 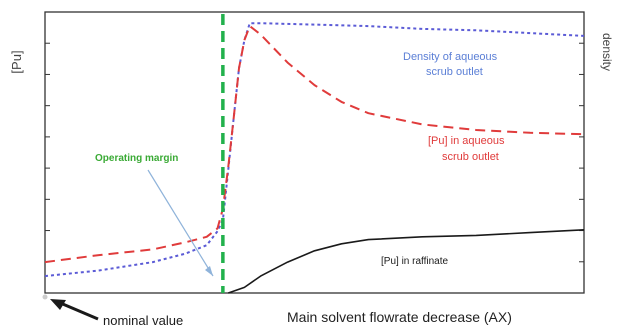 What do you see at coordinates (16, 61) in the screenshot?
I see `y-axis-label: [Pu]` at bounding box center [16, 61].